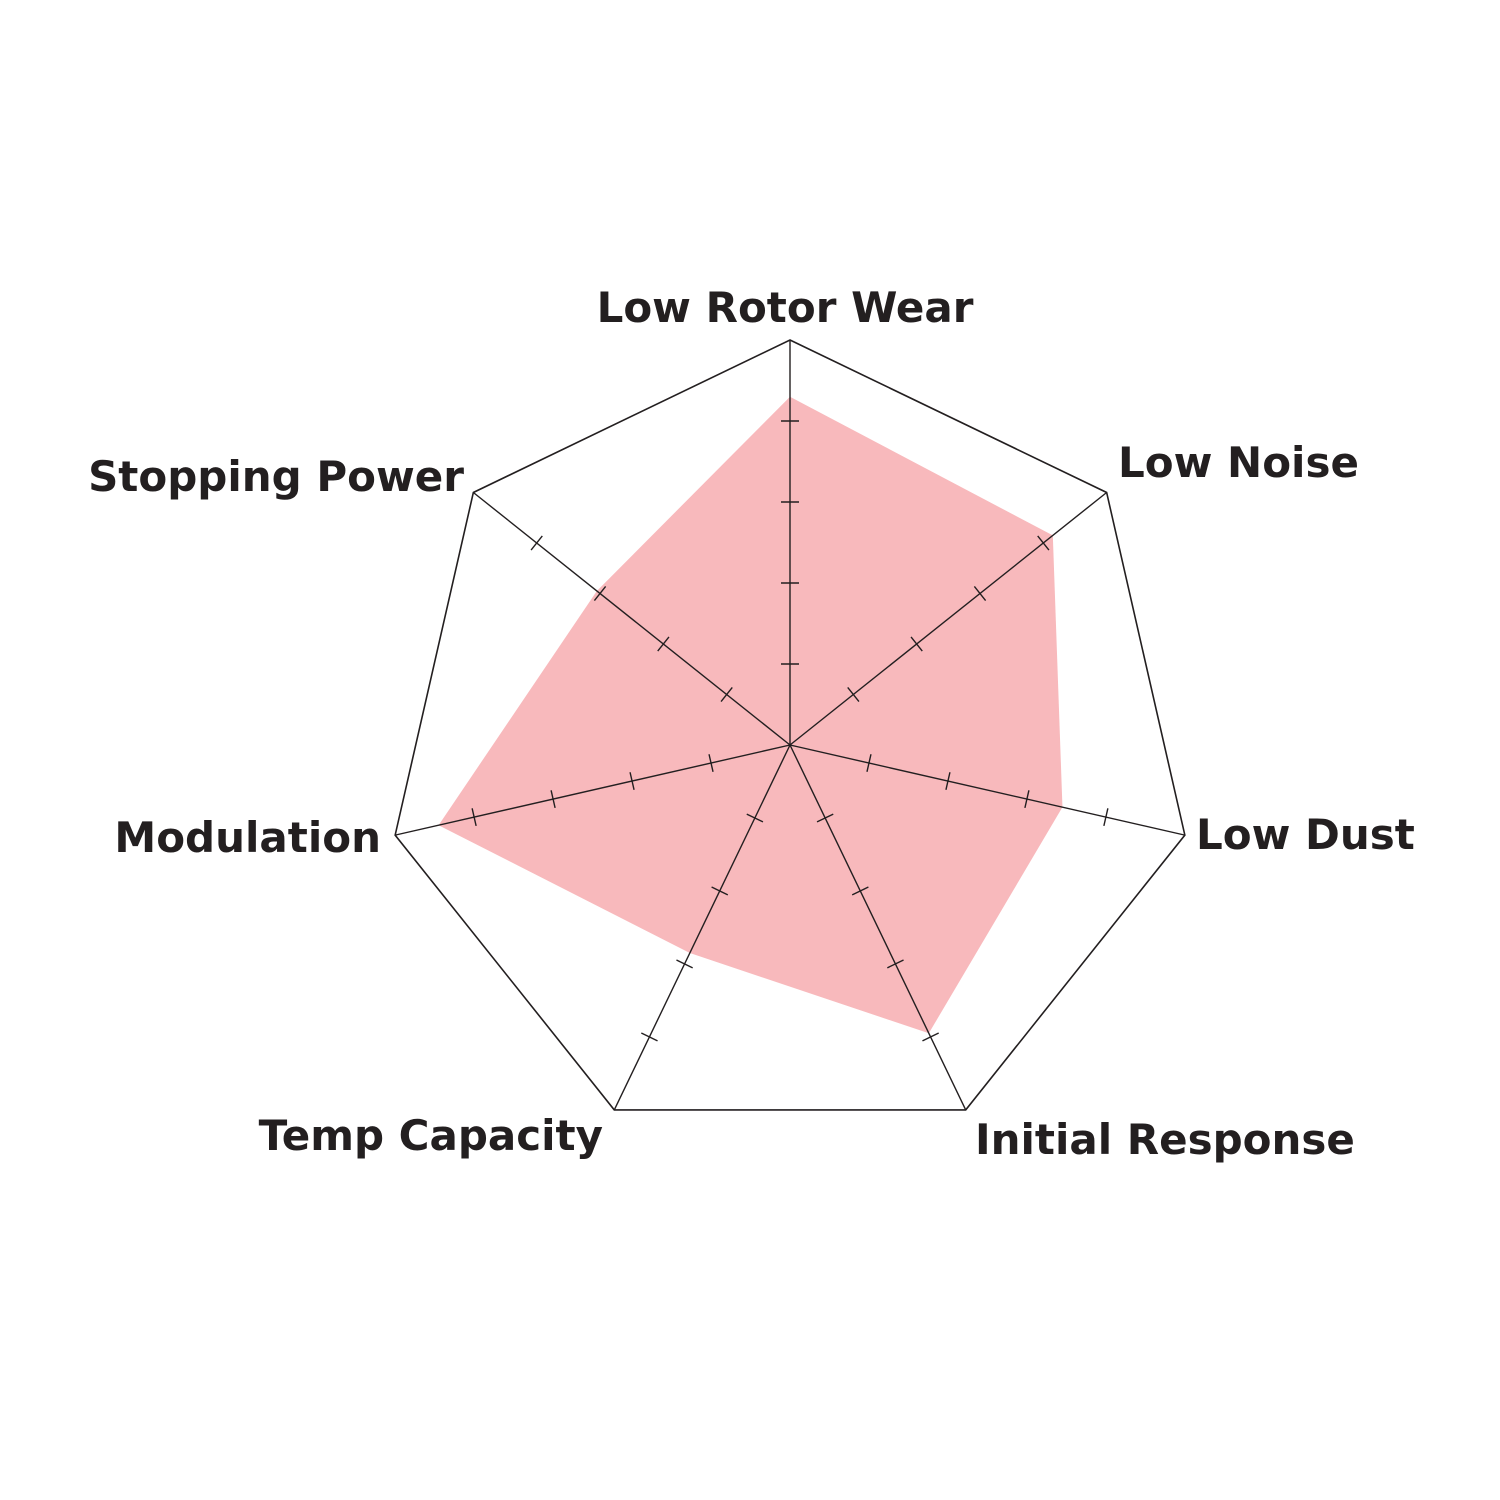 The width and height of the screenshot is (1500, 1500). I want to click on axis-label-low-dust: Low Dust, so click(1305, 834).